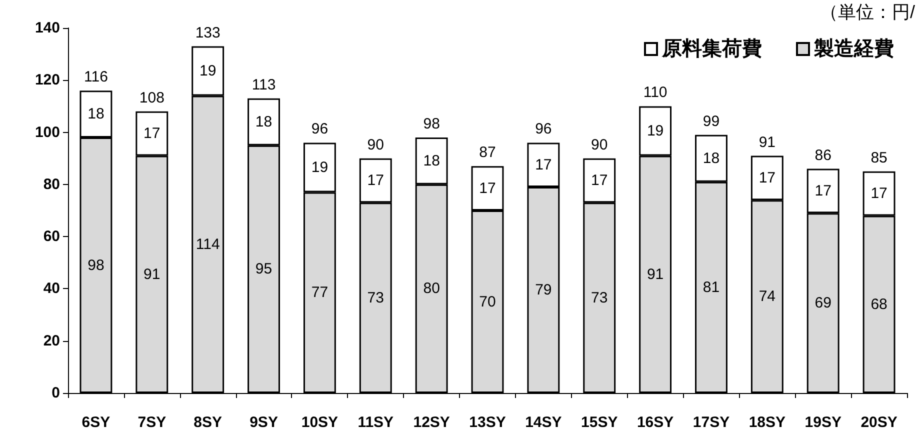 Image resolution: width=919 pixels, height=435 pixels. I want to click on data-label: 95, so click(263, 269).